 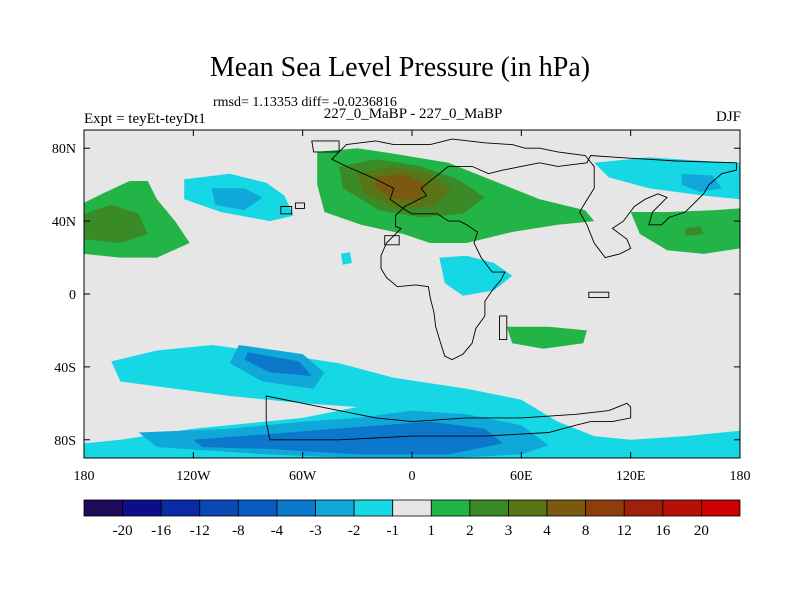 What do you see at coordinates (392, 531) in the screenshot?
I see `colorbar-label: -1` at bounding box center [392, 531].